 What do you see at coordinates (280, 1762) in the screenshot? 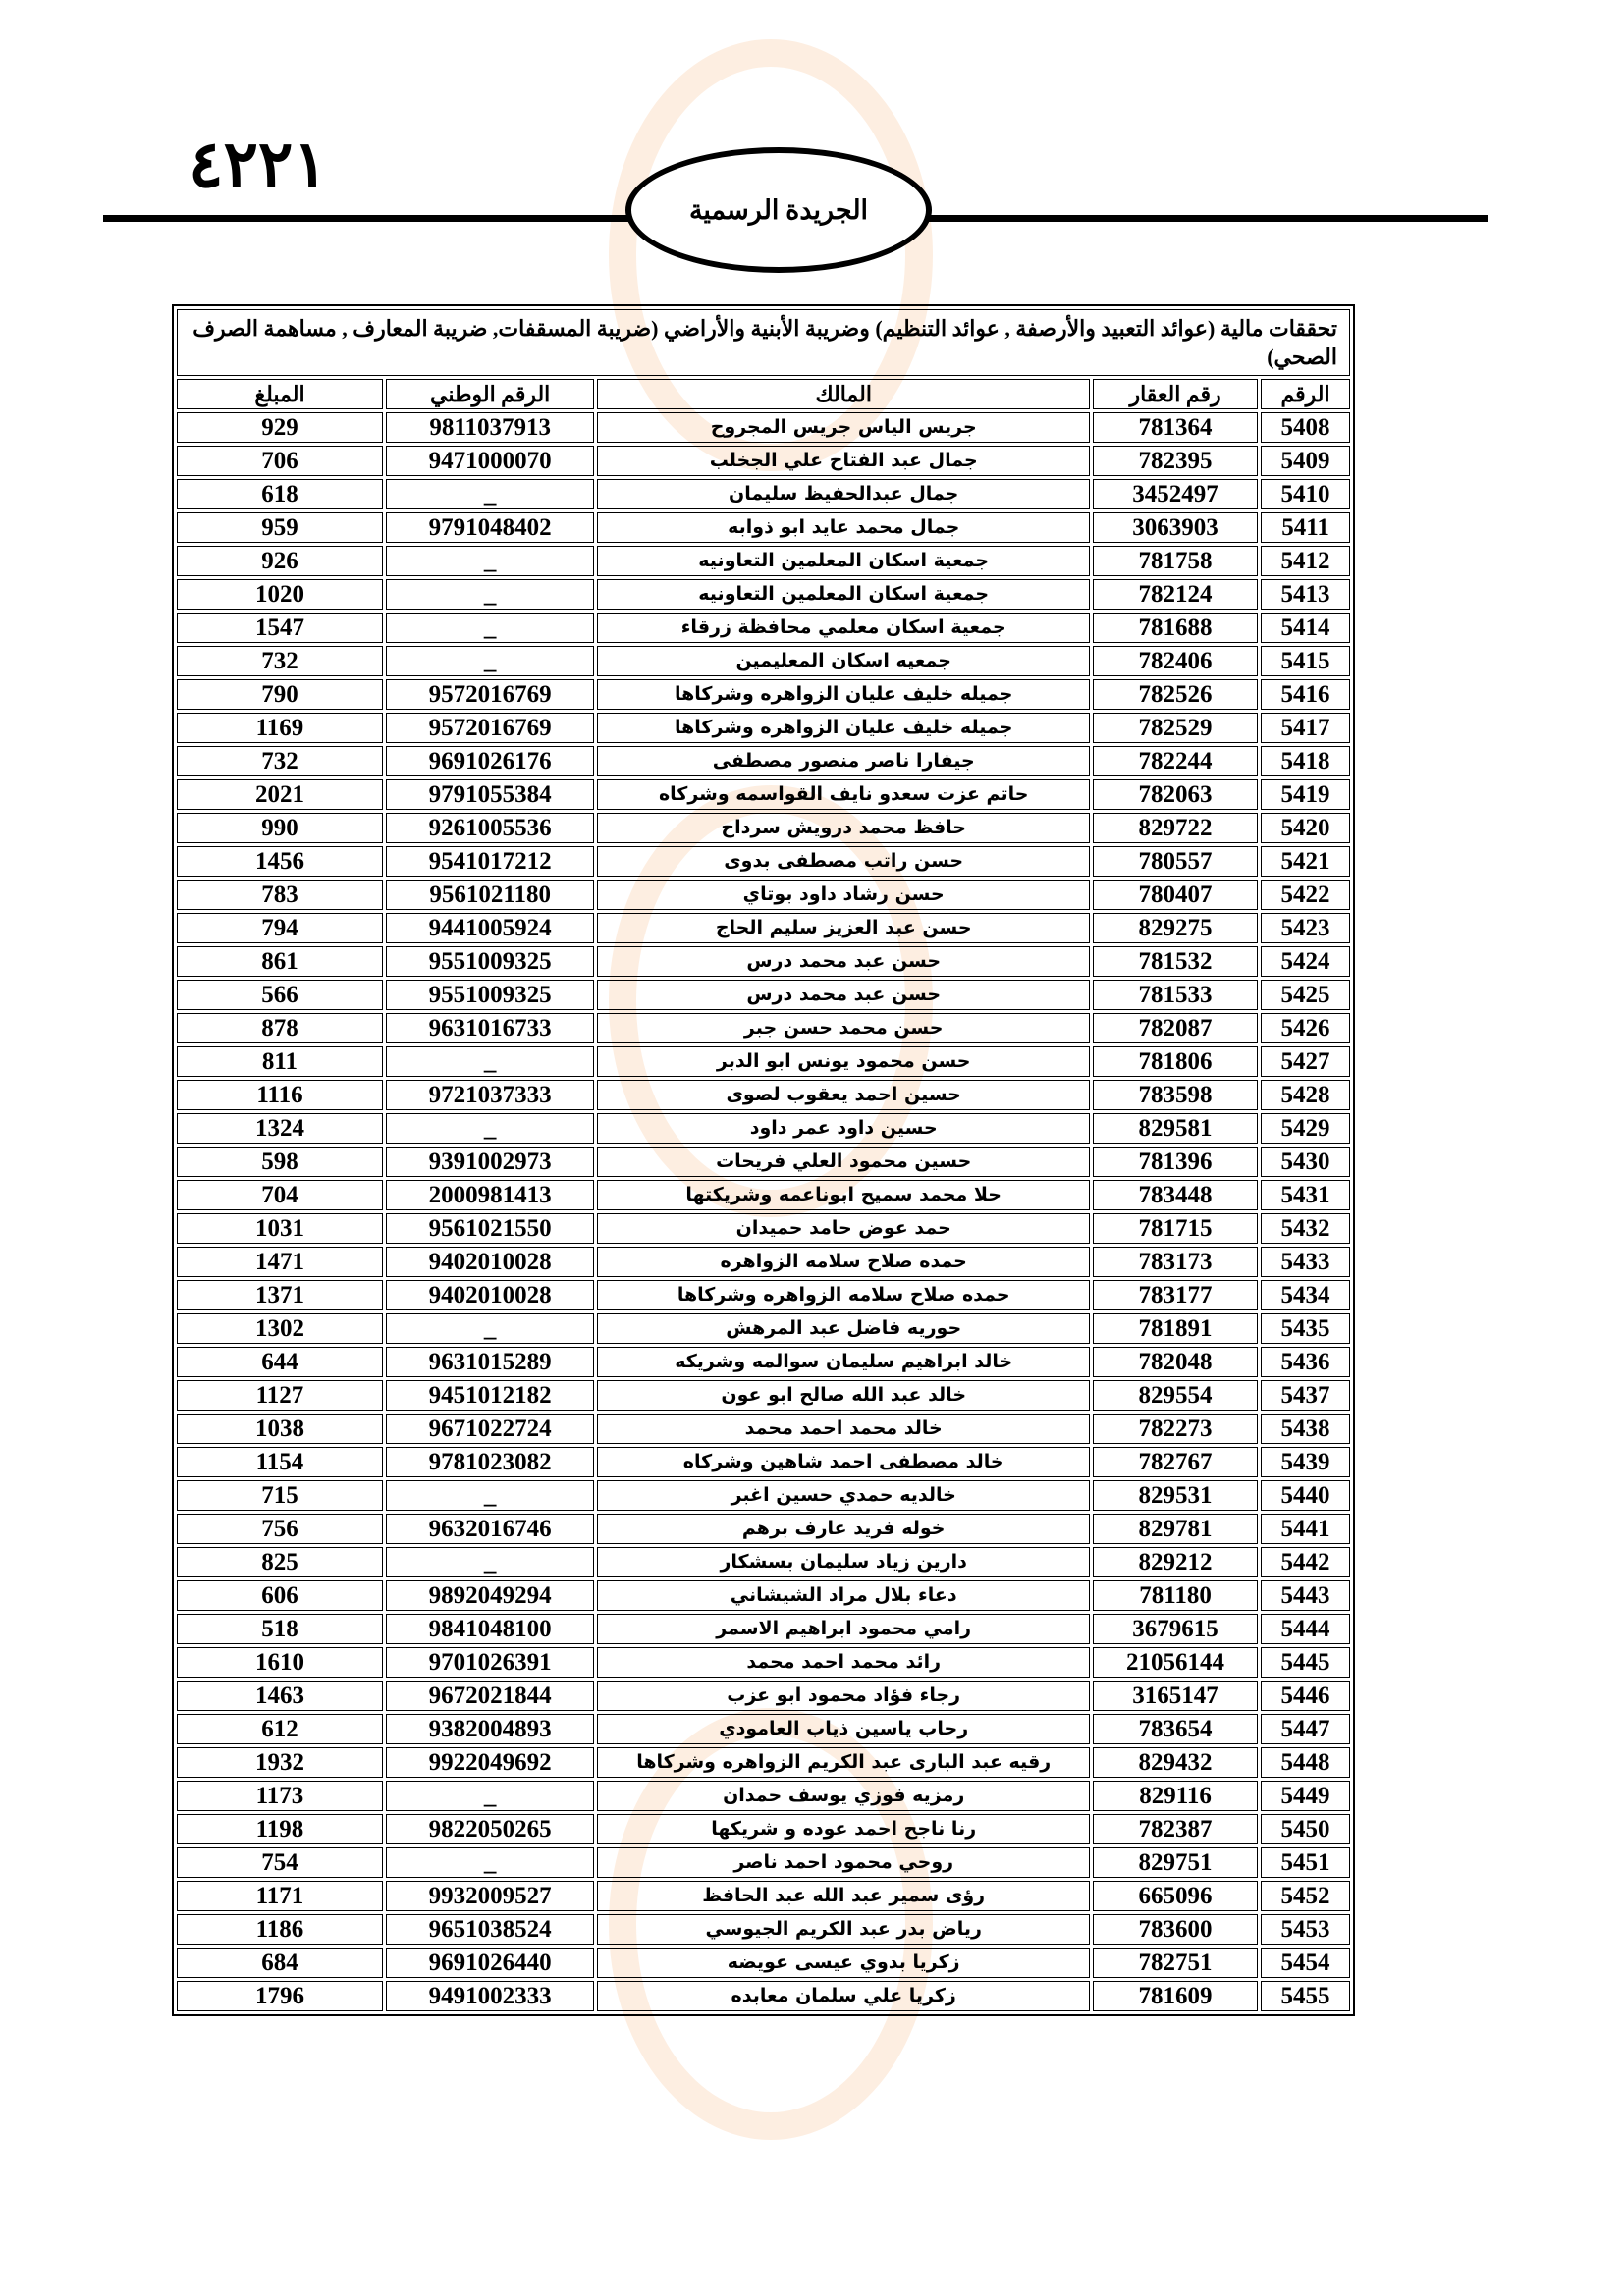
I see `amount: 1932` at bounding box center [280, 1762].